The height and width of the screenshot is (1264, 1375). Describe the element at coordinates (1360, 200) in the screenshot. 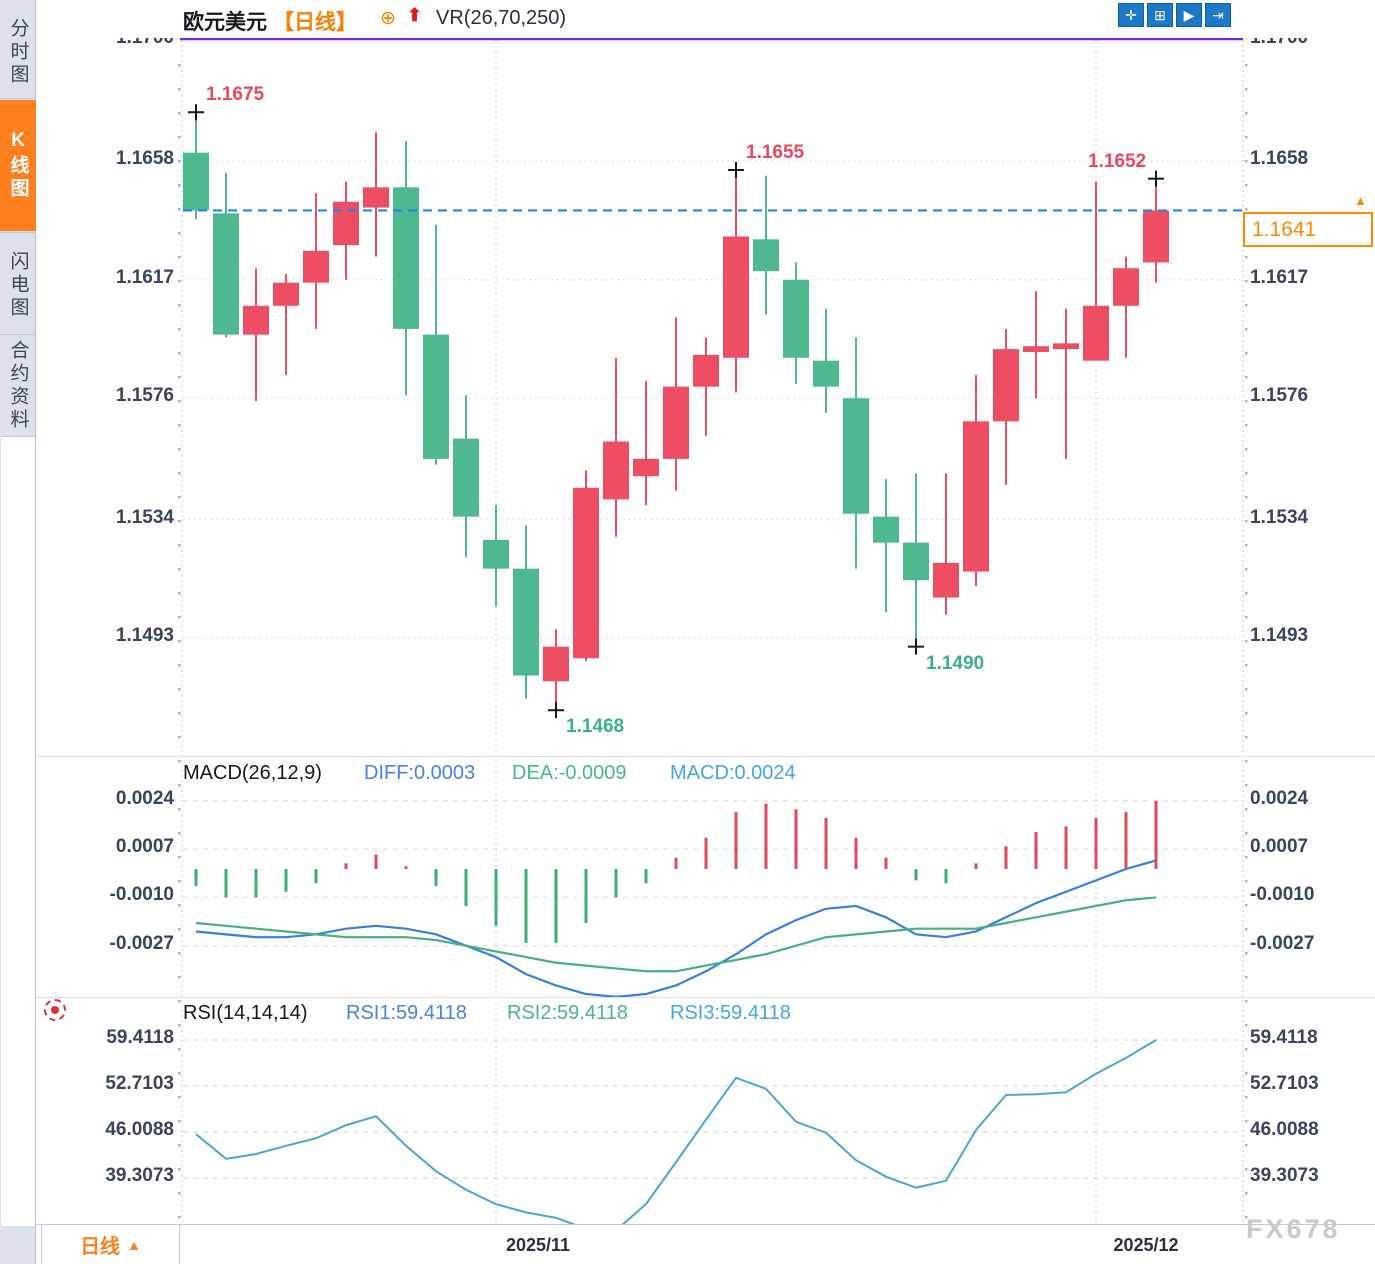

I see `price-up-arrow-icon: ▲` at that location.